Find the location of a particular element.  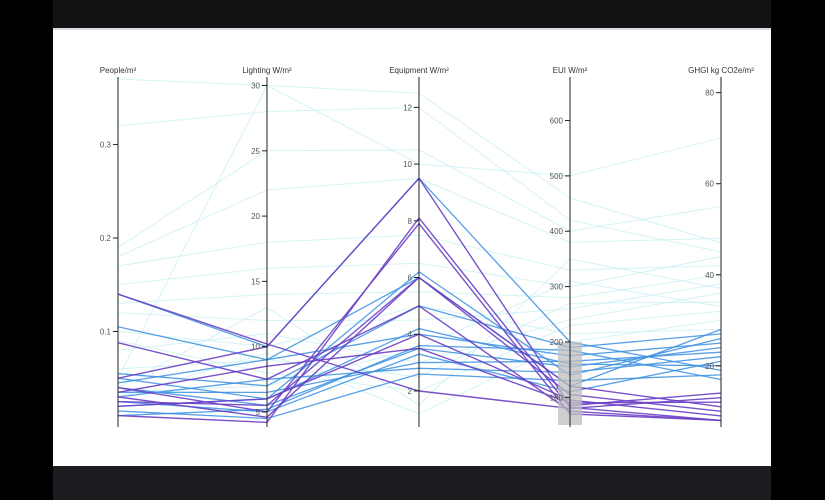

tick-label: 200 is located at coordinates (557, 342).